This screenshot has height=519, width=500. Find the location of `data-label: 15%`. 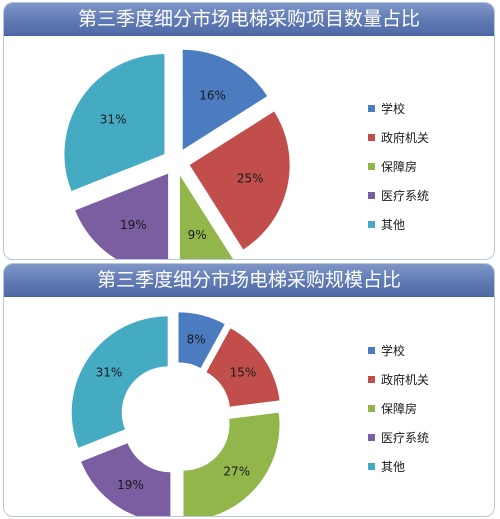

data-label: 15% is located at coordinates (243, 372).